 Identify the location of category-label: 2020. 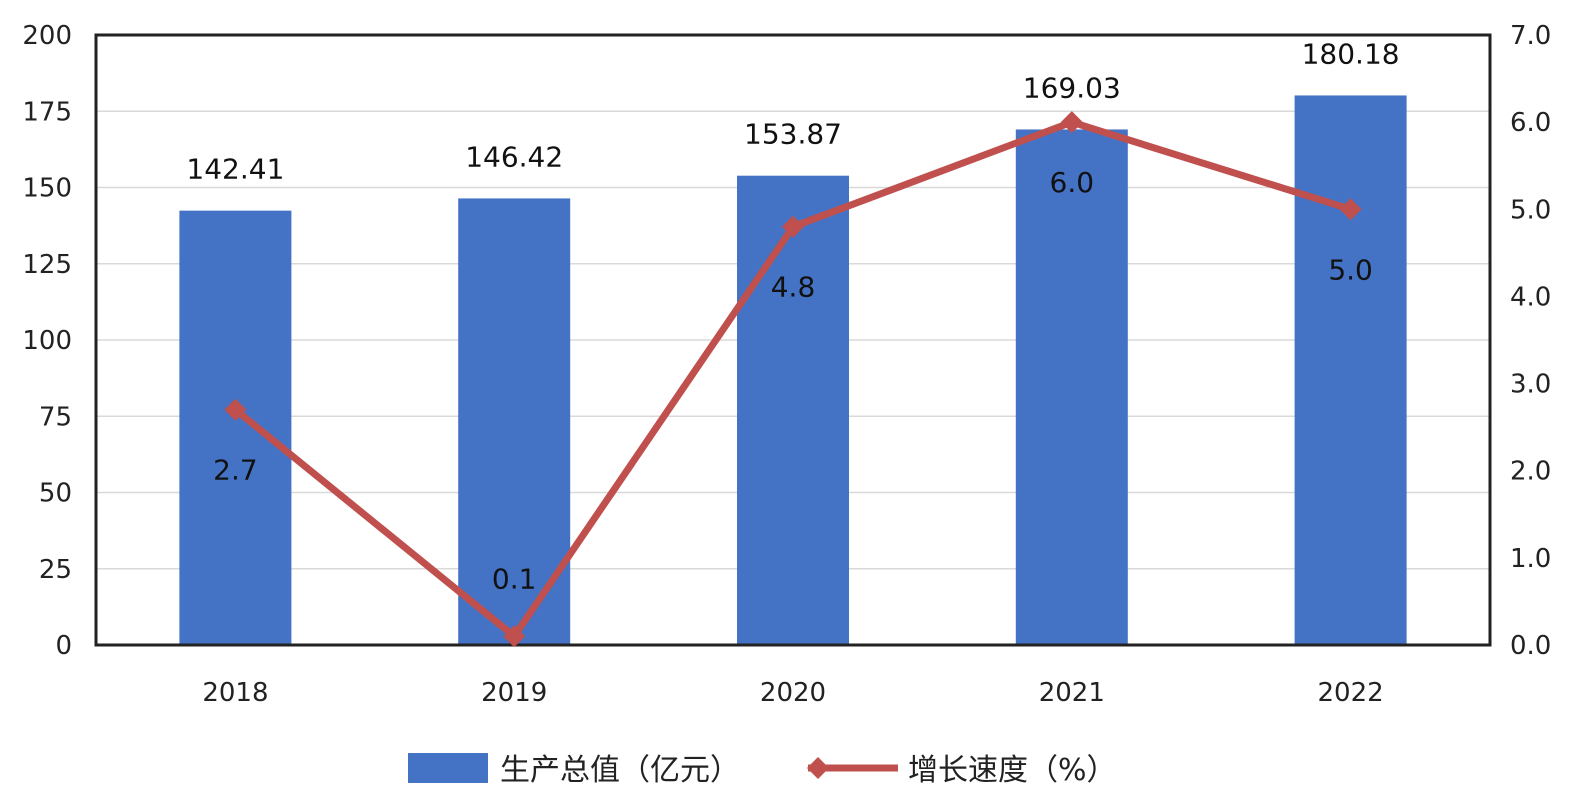
(793, 693).